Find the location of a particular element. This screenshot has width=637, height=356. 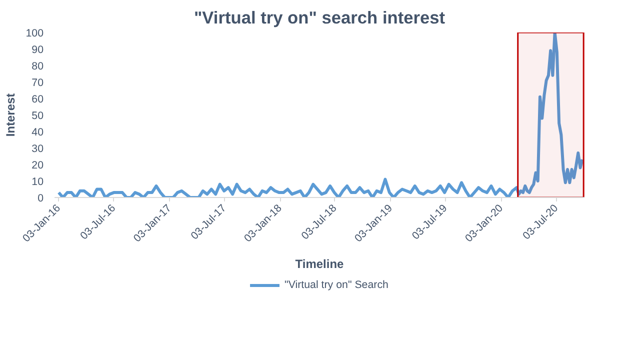

y-tick-label: 100 is located at coordinates (35, 34).